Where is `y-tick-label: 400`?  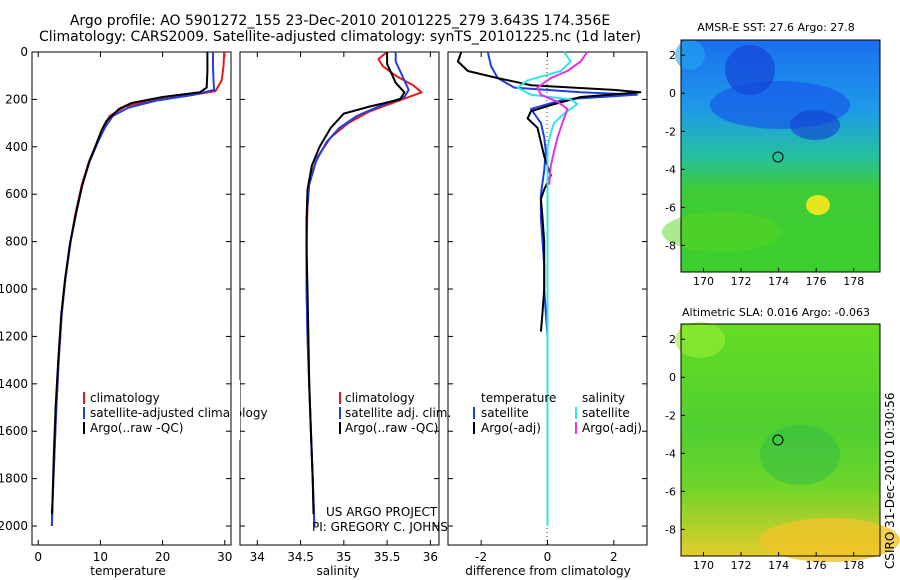
y-tick-label: 400 is located at coordinates (16, 147).